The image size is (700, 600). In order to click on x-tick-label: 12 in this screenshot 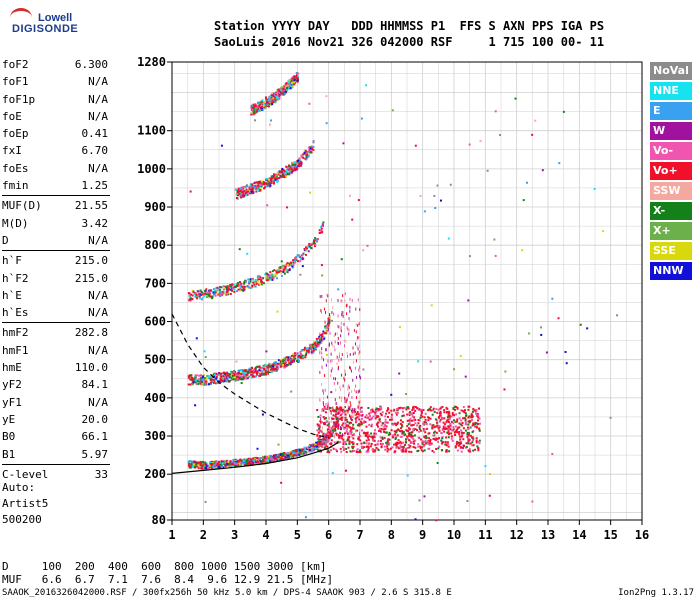, I will do `click(516, 535)`.